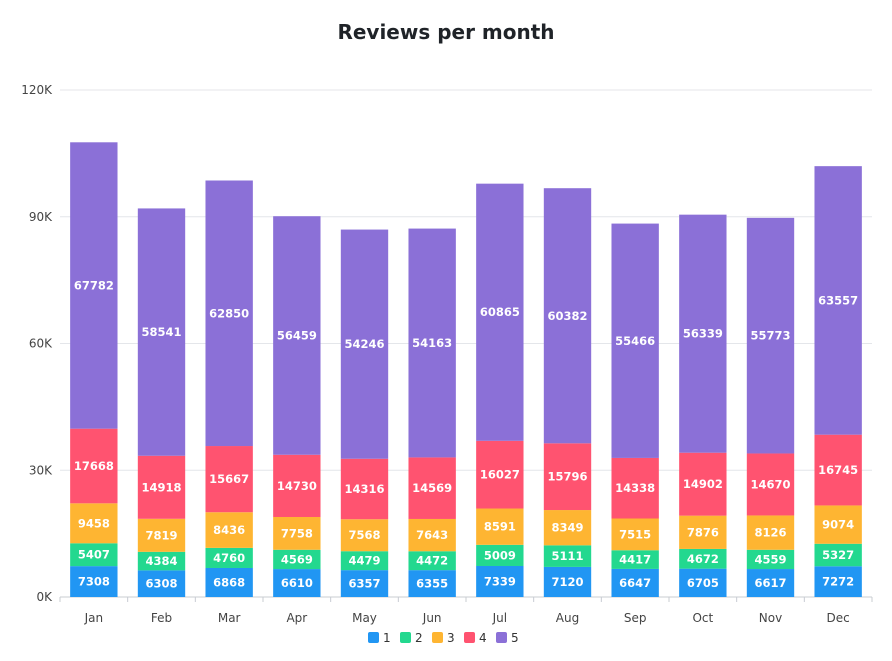 The image size is (892, 661). What do you see at coordinates (443, 638) in the screenshot?
I see `legend: 1 2 3 4 5` at bounding box center [443, 638].